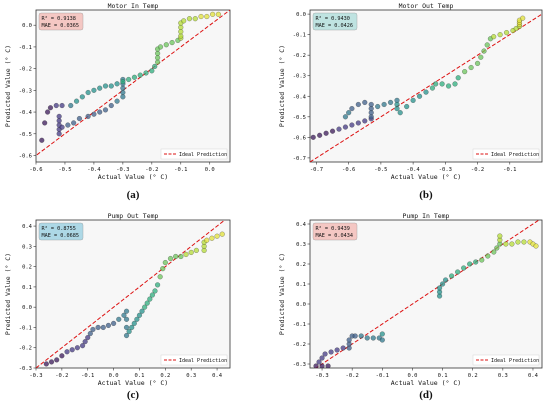 The image size is (550, 402). Describe the element at coordinates (509, 170) in the screenshot. I see `x-tick-label: -0.1` at that location.